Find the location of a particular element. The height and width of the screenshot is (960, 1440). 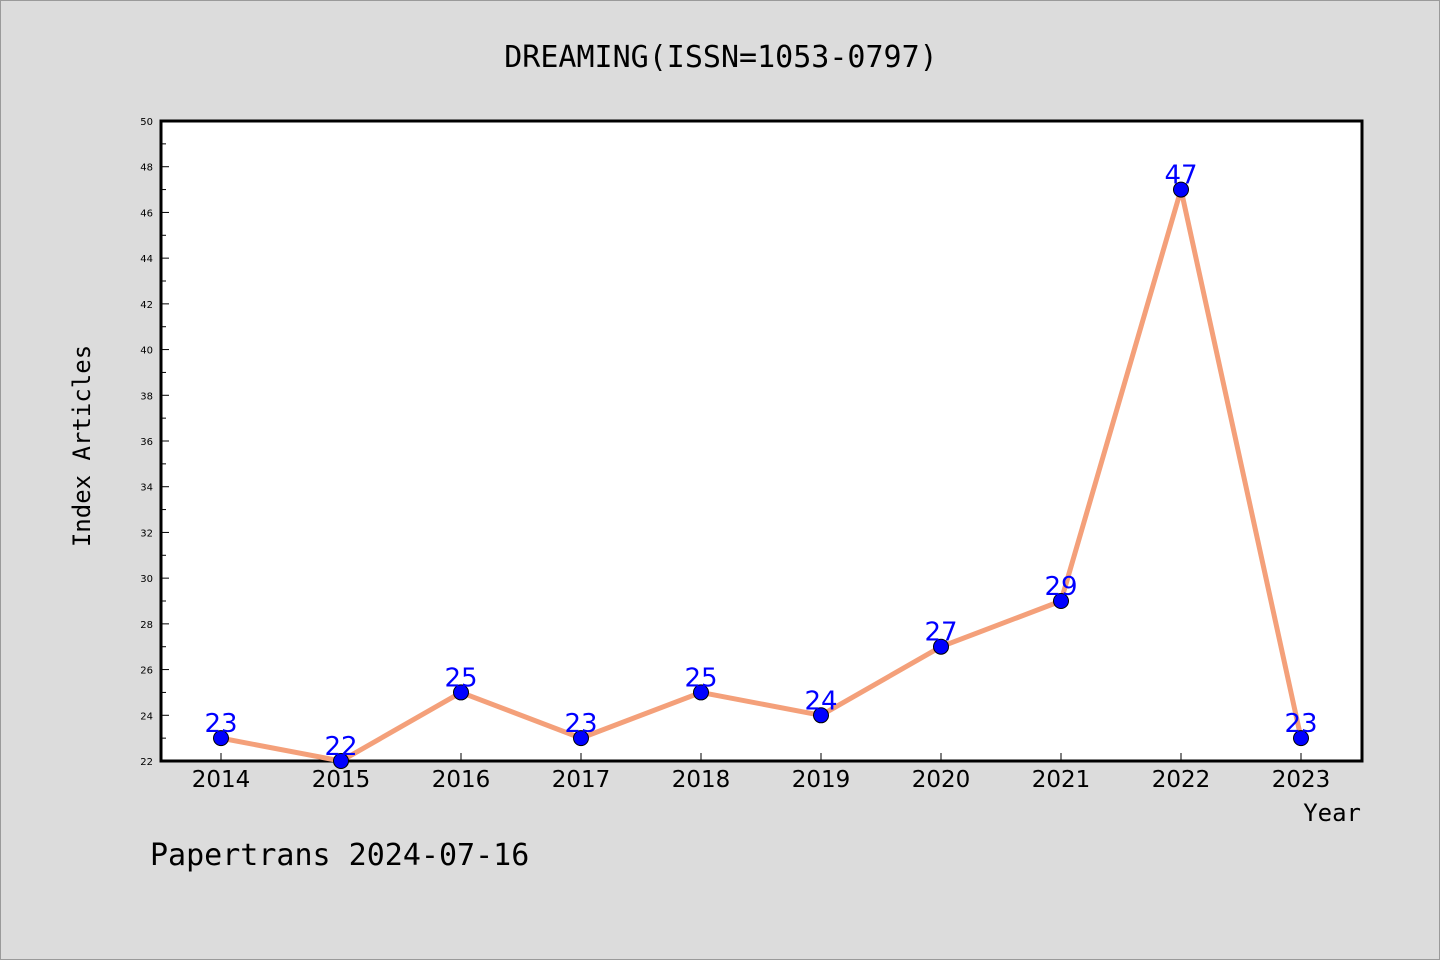

y-tick-label: 50 is located at coordinates (146, 122).